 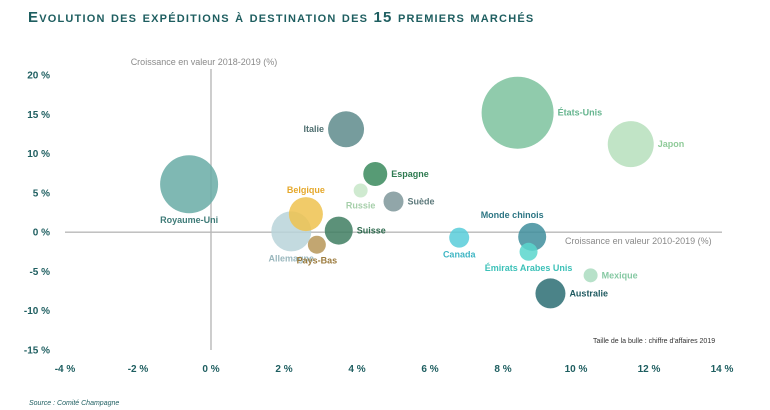 What do you see at coordinates (41, 233) in the screenshot?
I see `y-tick-label: 0 %` at bounding box center [41, 233].